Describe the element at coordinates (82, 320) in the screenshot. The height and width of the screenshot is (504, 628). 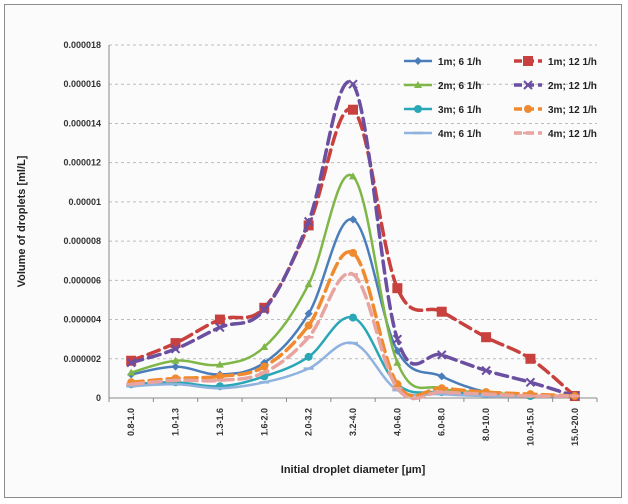
I see `y-tick-label: 0.000004` at that location.